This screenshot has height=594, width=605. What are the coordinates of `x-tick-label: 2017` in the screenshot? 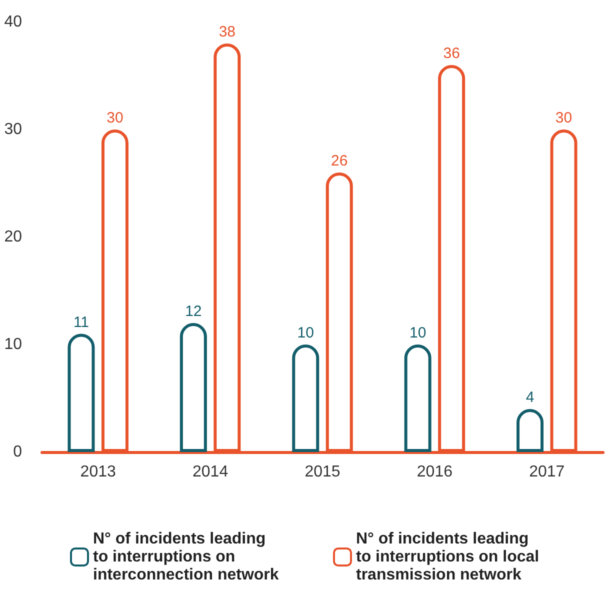 It's located at (547, 472).